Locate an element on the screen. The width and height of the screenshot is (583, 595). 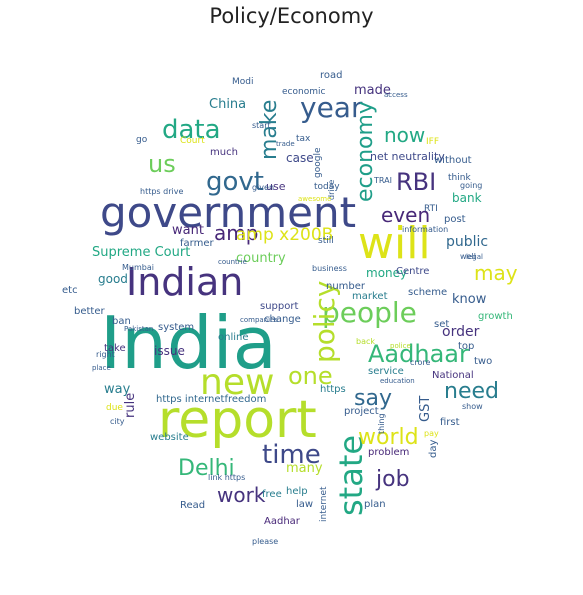
word-online: online is located at coordinates (233, 337).